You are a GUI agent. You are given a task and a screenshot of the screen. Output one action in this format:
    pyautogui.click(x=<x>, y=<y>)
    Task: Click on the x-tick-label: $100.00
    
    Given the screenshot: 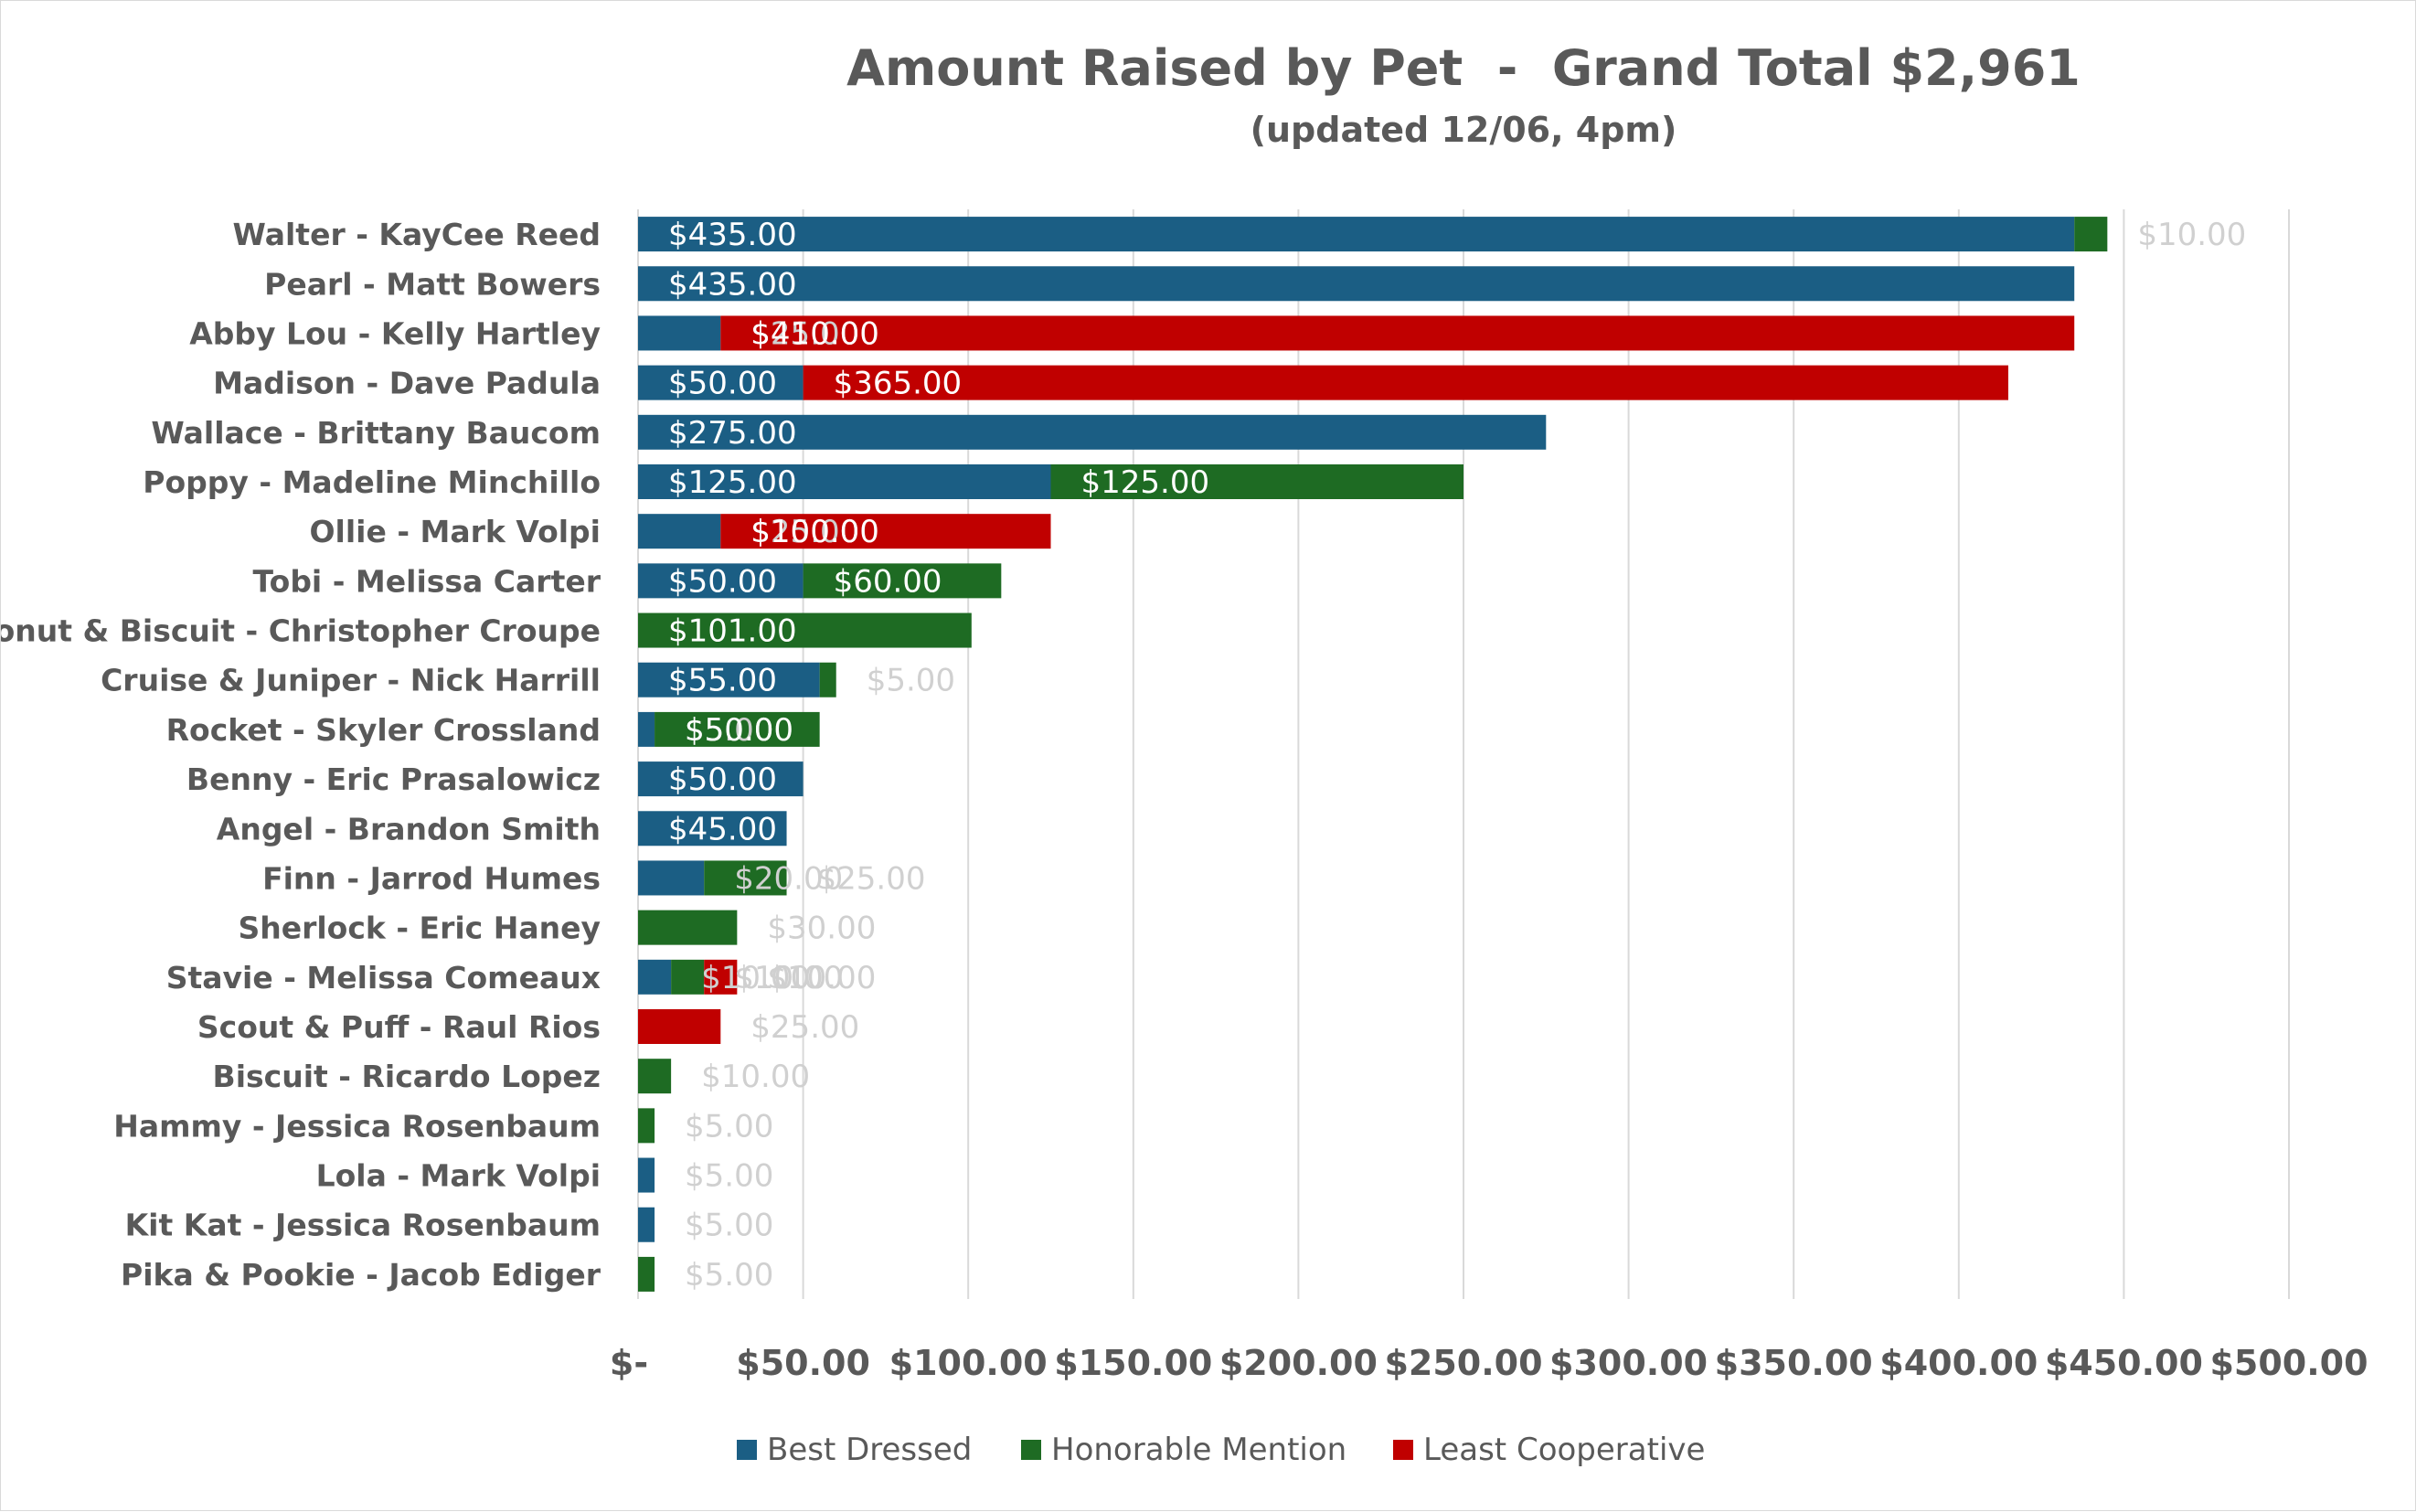 What is the action you would take?
    pyautogui.click(x=968, y=1363)
    